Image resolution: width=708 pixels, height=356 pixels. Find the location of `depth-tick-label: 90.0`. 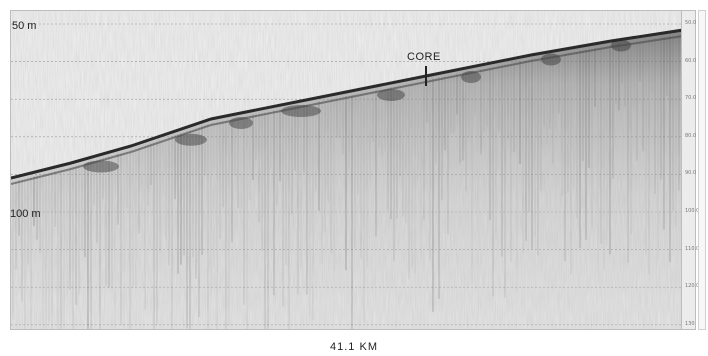

depth-tick-label: 90.0 is located at coordinates (691, 173).